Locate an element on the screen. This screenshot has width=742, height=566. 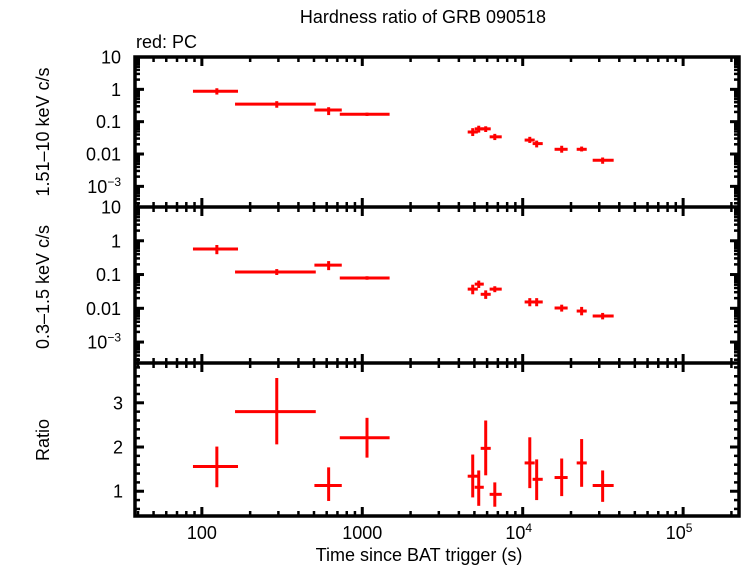
y-tick-label: 2 is located at coordinates (118, 448).